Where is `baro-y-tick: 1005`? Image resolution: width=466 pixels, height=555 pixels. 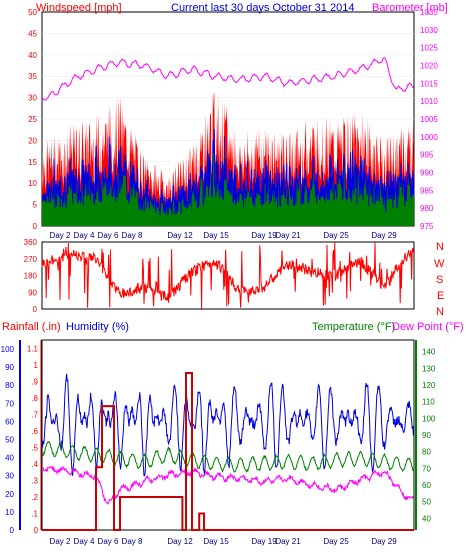 baro-y-tick: 1005 is located at coordinates (429, 119).